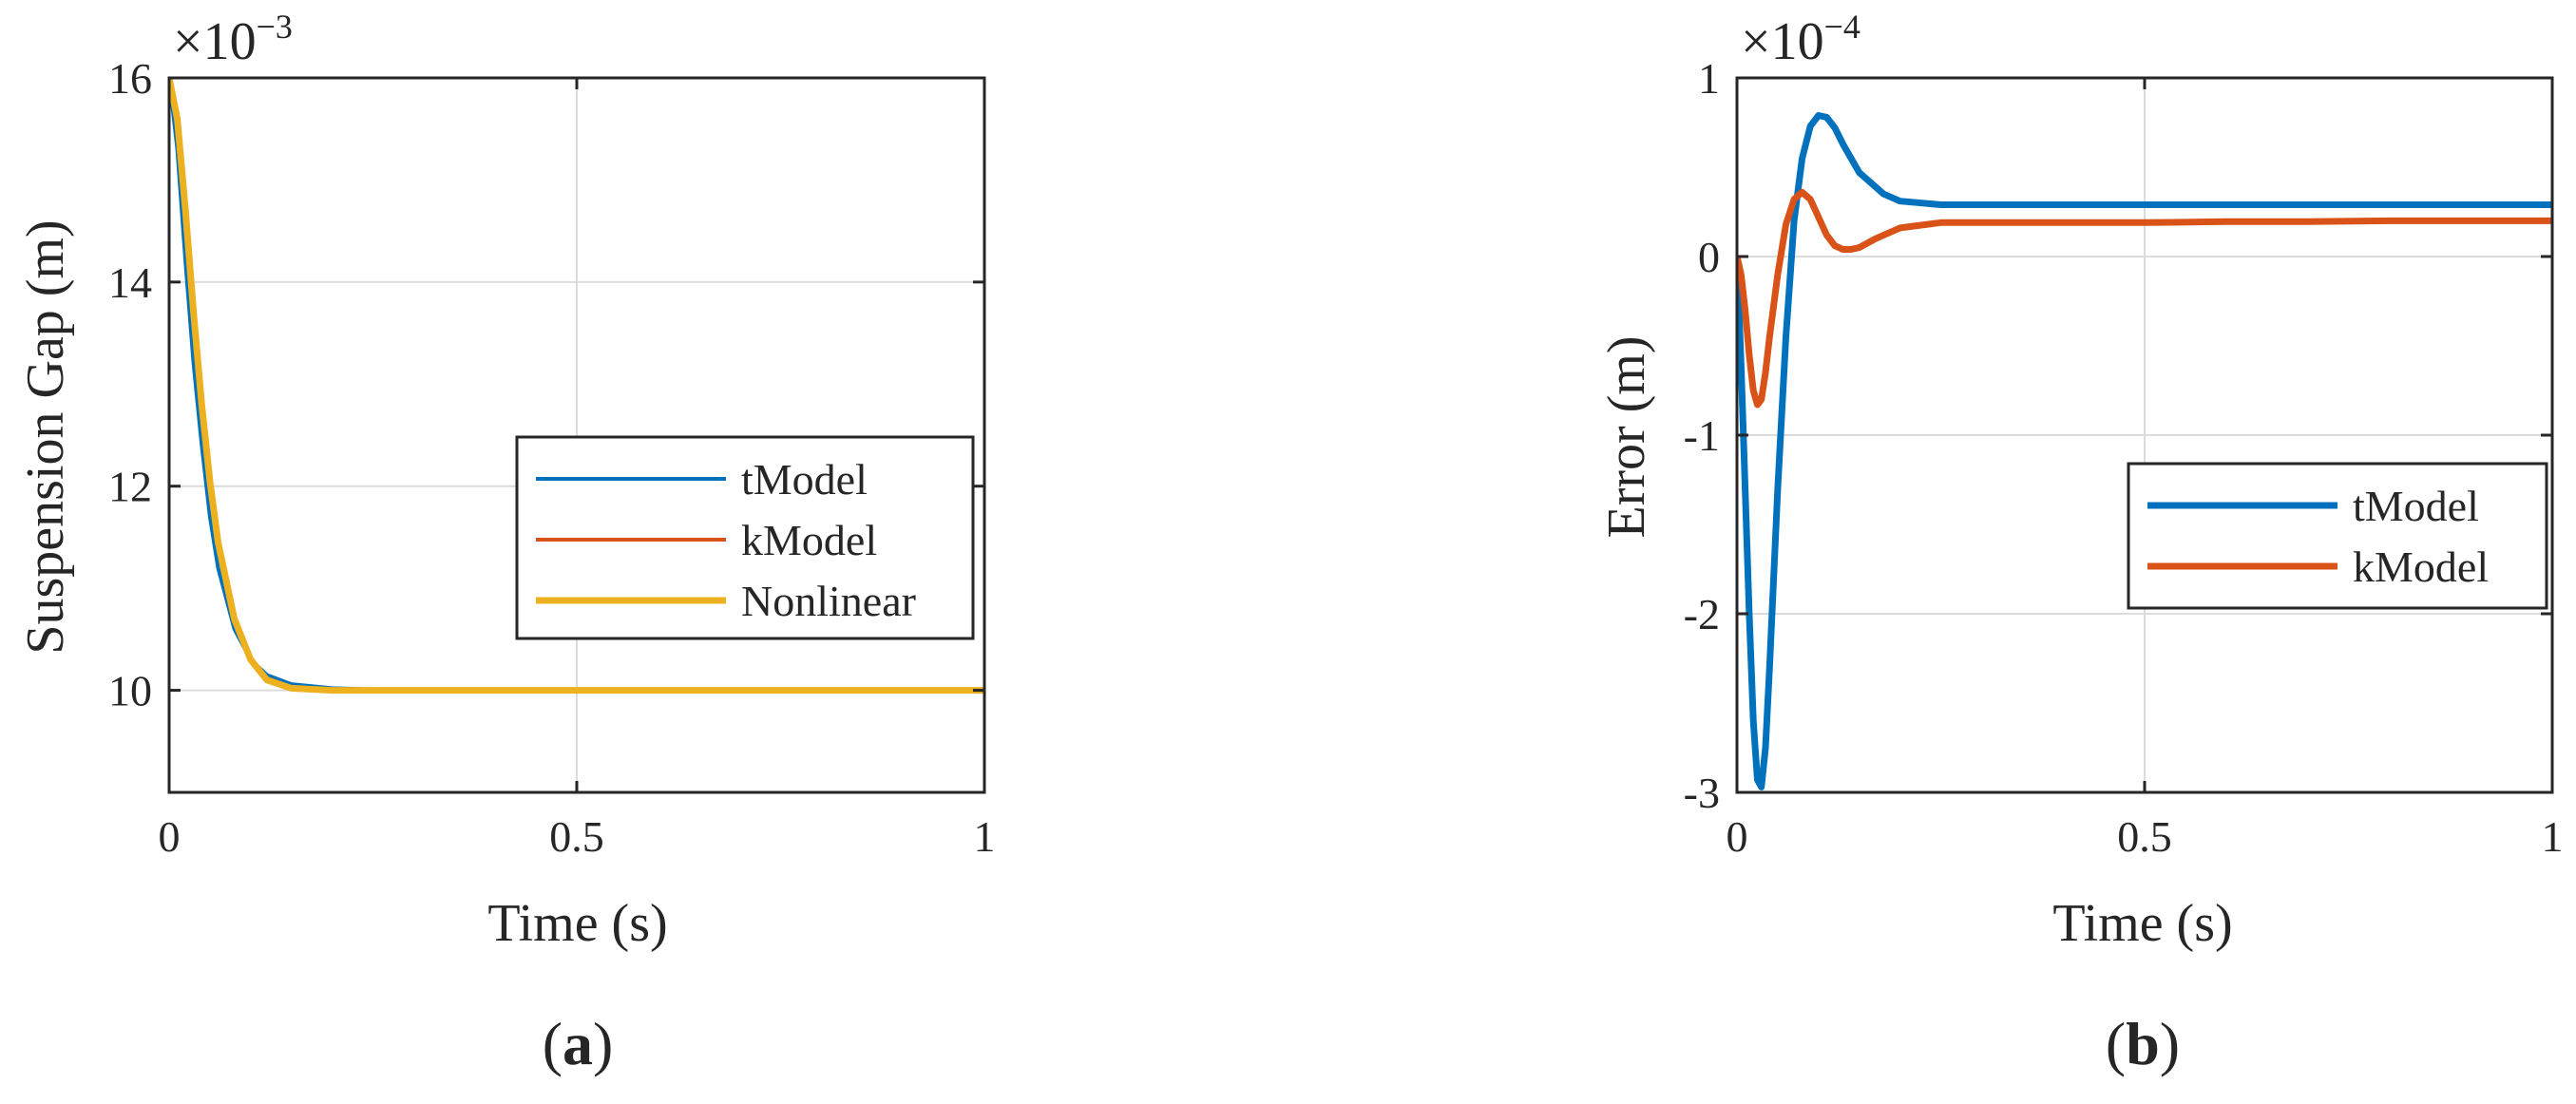 This screenshot has height=1104, width=2576. Describe the element at coordinates (828, 601) in the screenshot. I see `legend-label: Nonlinear` at that location.